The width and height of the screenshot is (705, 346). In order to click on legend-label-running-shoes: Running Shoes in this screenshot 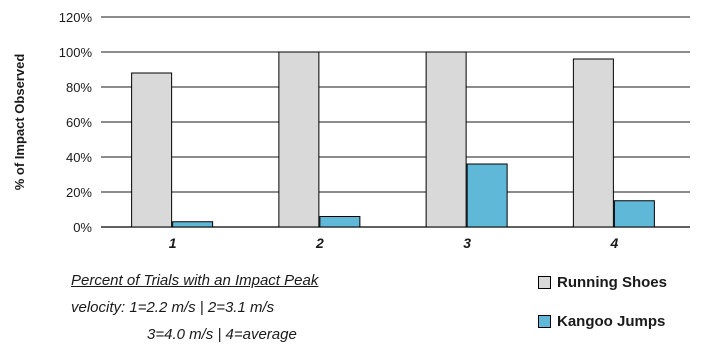, I will do `click(612, 282)`.